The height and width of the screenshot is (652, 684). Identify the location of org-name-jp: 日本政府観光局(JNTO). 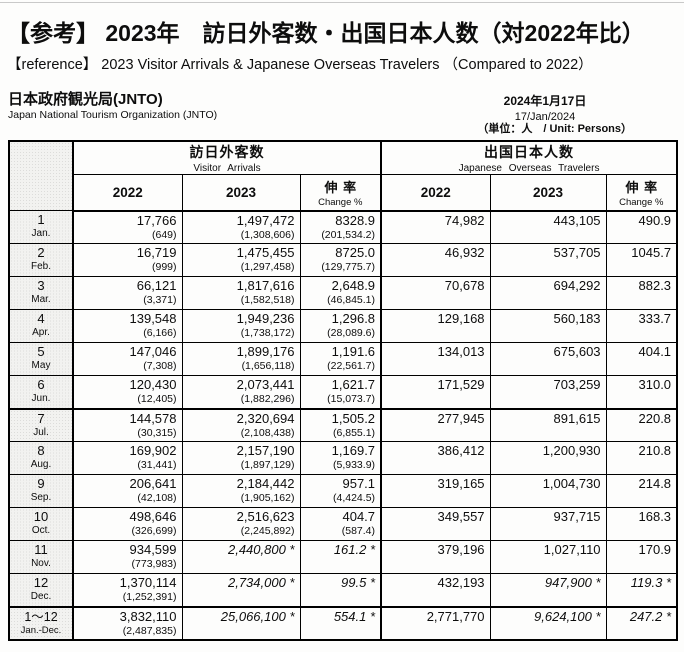
(85, 99).